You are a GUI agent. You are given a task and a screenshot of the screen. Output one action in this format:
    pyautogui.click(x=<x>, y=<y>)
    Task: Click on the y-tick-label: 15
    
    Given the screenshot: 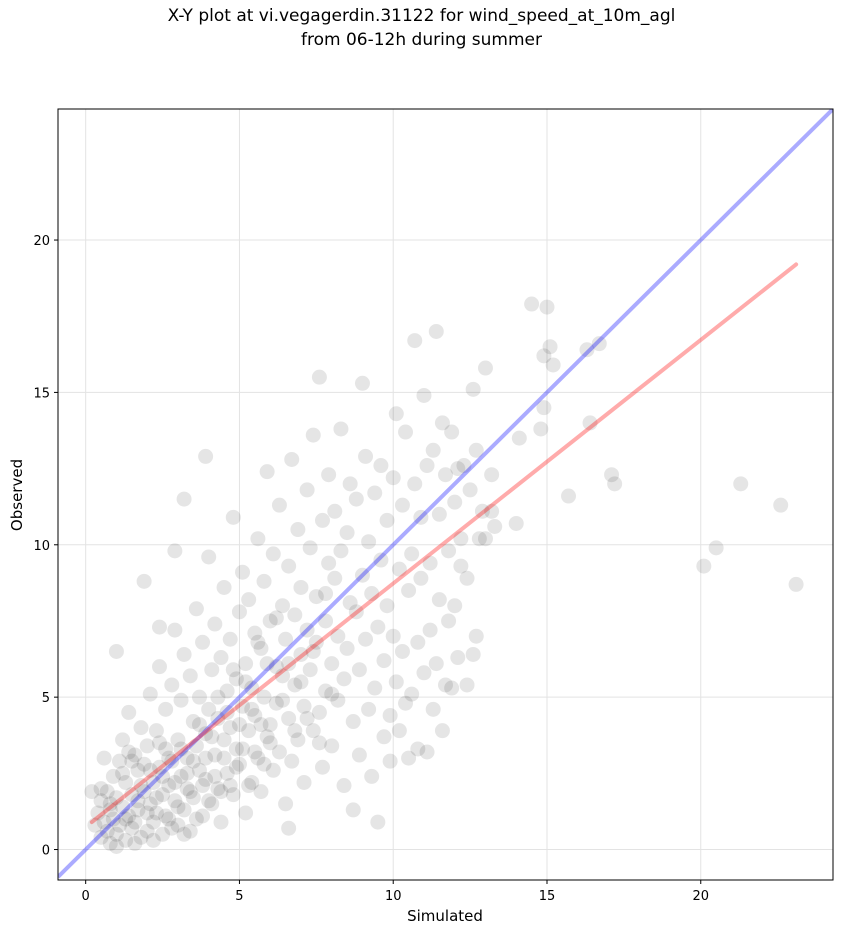 What is the action you would take?
    pyautogui.click(x=41, y=393)
    